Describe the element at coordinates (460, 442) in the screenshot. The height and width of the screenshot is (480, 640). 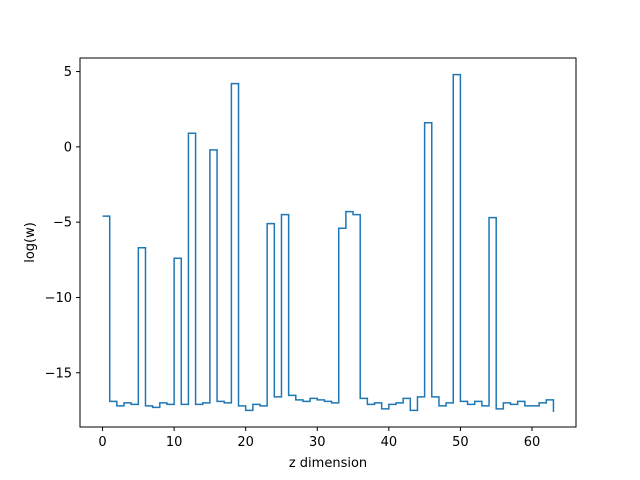
I see `x-tick-label: 50` at that location.